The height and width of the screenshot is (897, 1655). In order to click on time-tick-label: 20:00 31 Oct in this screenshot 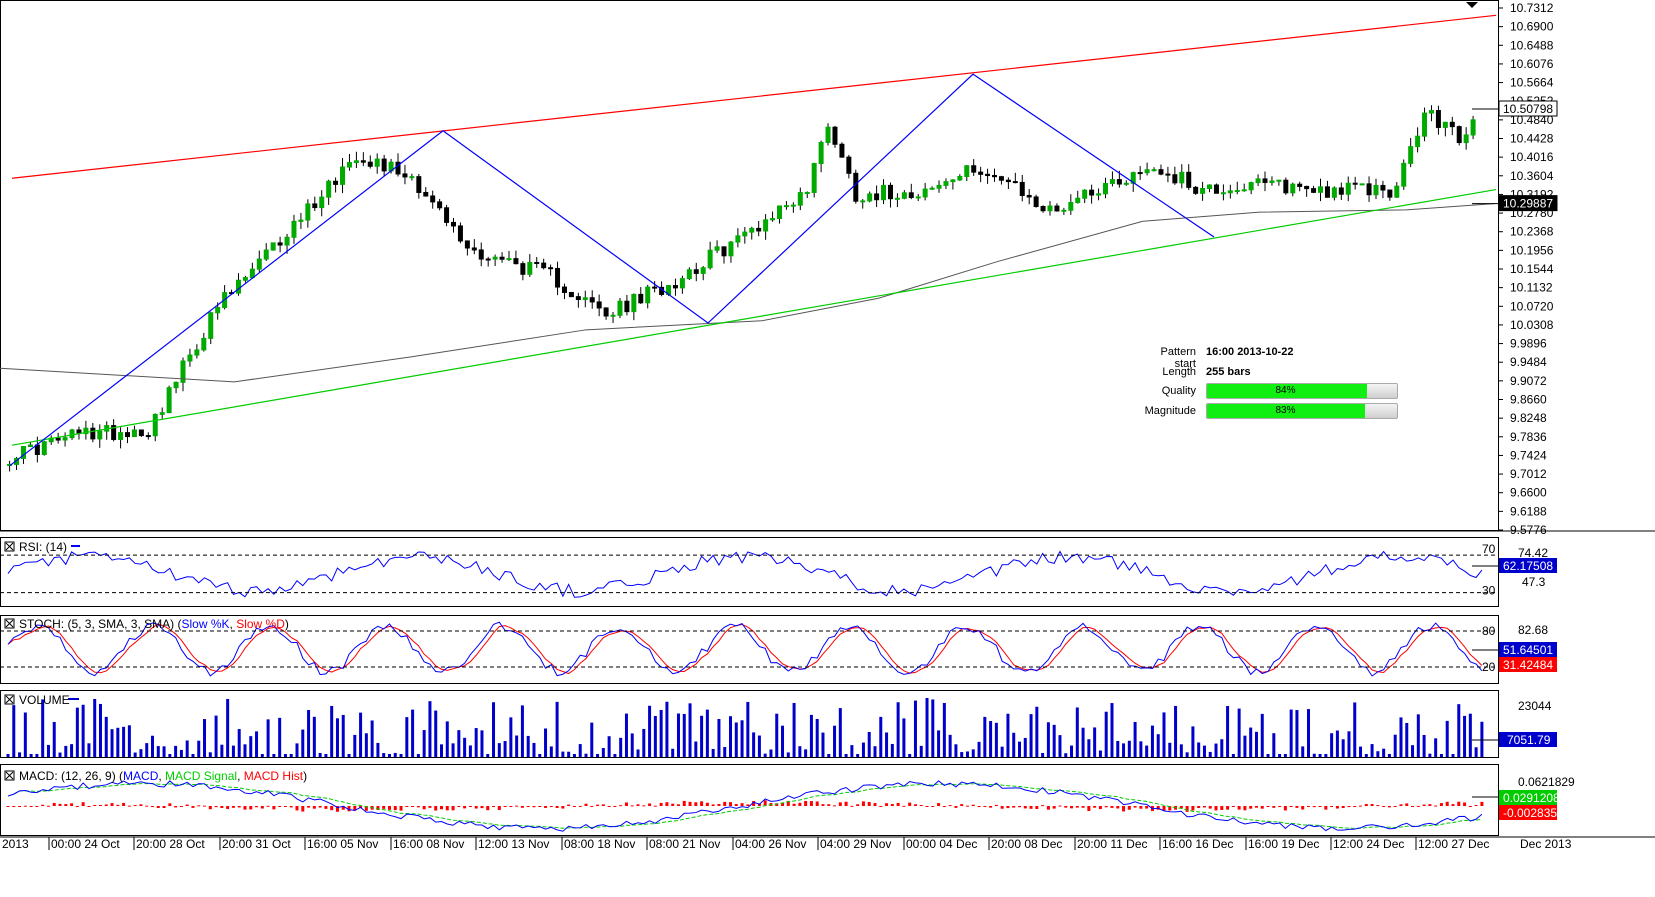, I will do `click(256, 844)`.